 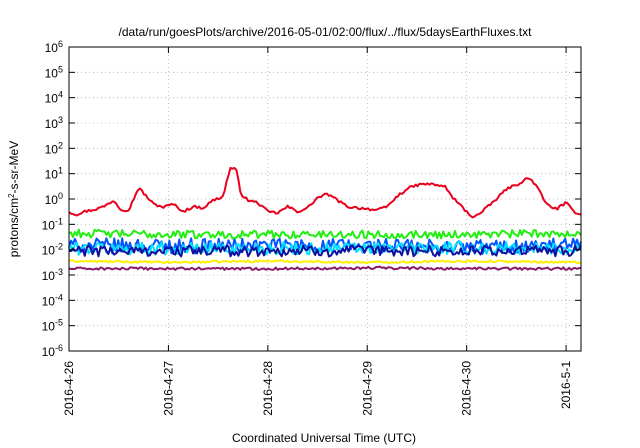 What do you see at coordinates (52, 326) in the screenshot?
I see `y-tick-label: 10⁻⁵` at bounding box center [52, 326].